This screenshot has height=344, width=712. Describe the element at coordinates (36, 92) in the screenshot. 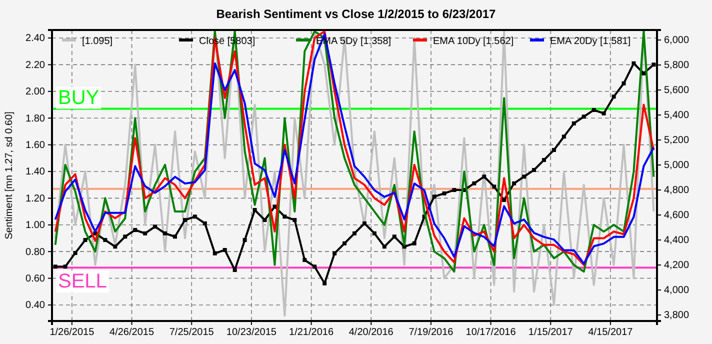

I see `y-tick-label: 2.00` at that location.